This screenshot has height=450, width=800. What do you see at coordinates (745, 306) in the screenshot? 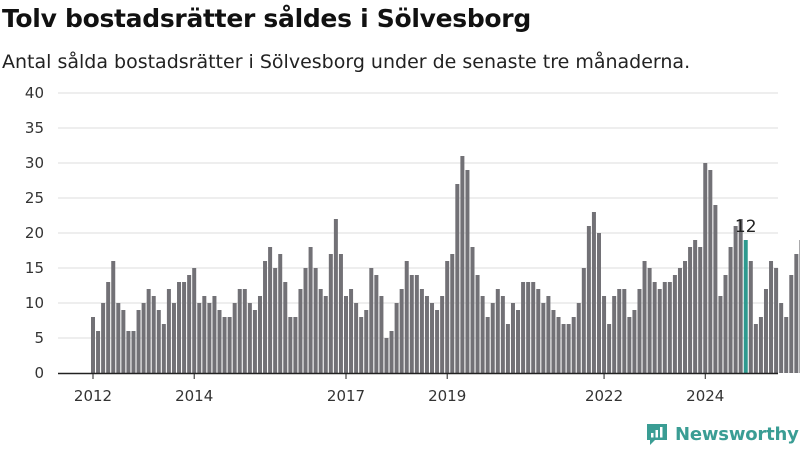
I see `bar-highlighted` at bounding box center [745, 306].